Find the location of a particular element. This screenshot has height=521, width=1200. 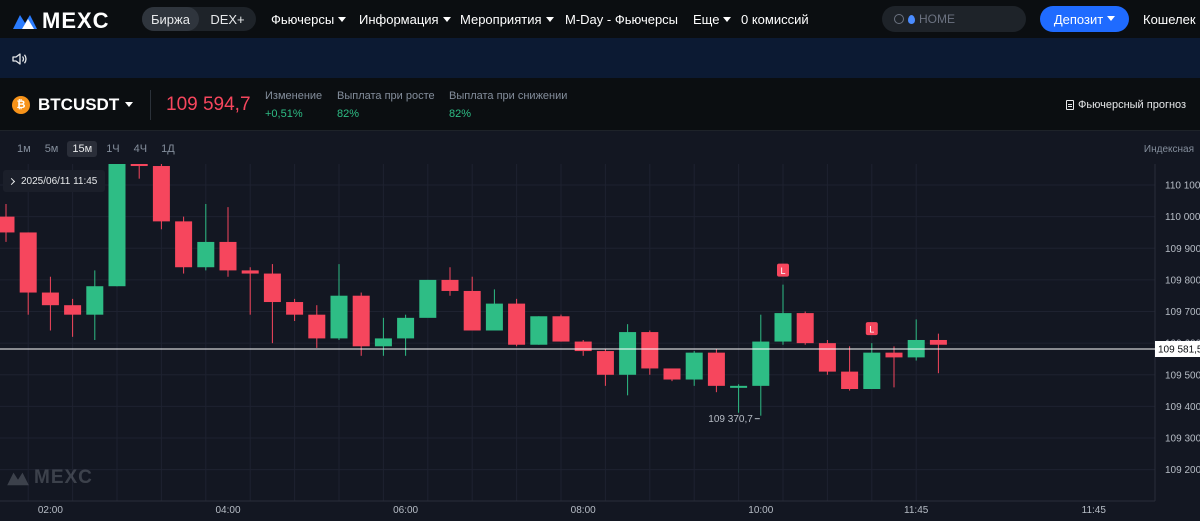

y-tick-label: 109 300 is located at coordinates (1182, 439).